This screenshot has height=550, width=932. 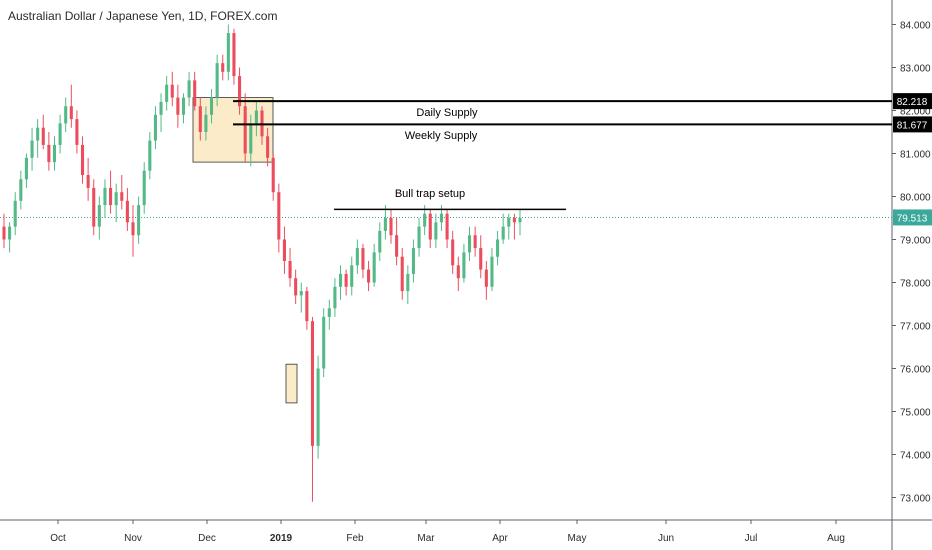 What do you see at coordinates (915, 241) in the screenshot?
I see `y-tick-label: 79.000` at bounding box center [915, 241].